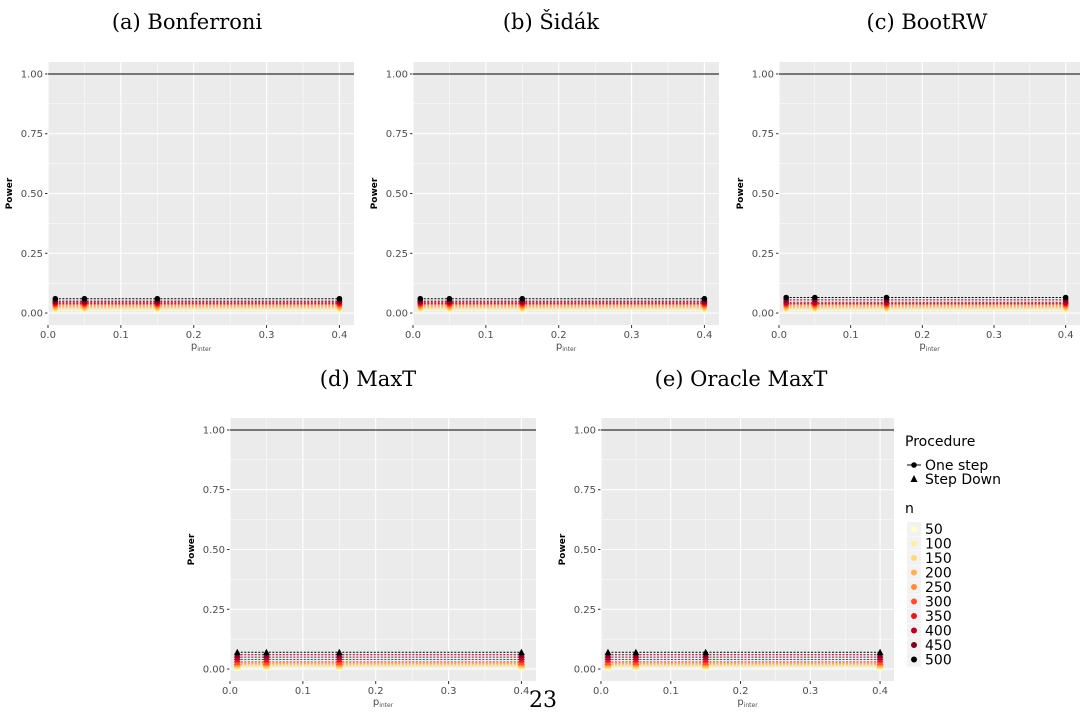  I want to click on legend-title-procedure: Procedure, so click(940, 442).